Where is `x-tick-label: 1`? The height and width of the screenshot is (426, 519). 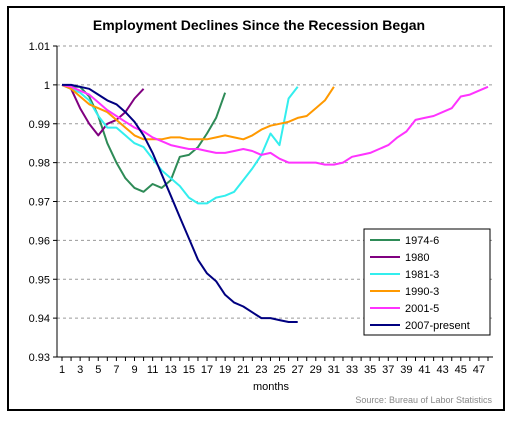 x-tick-label: 1 is located at coordinates (62, 370).